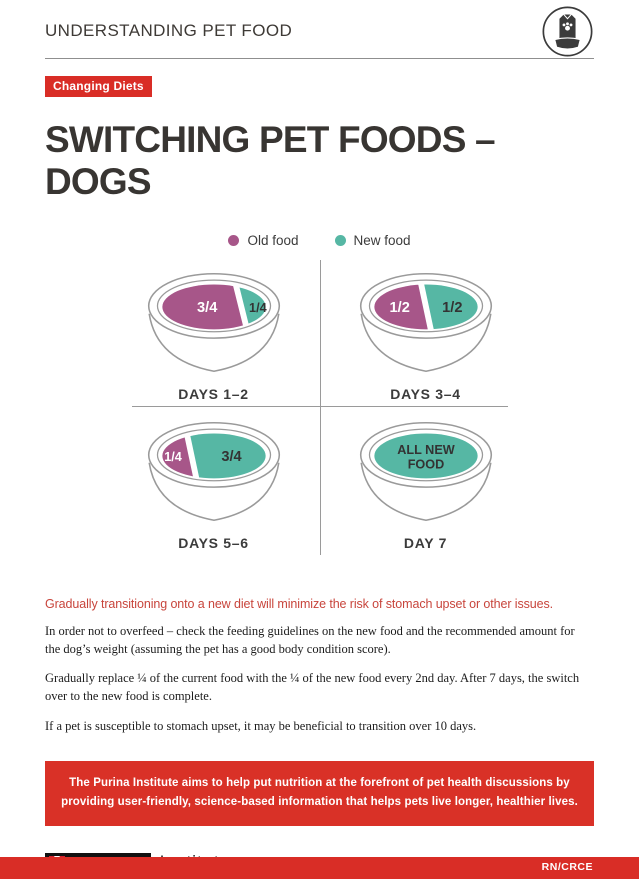 The width and height of the screenshot is (639, 879). What do you see at coordinates (319, 868) in the screenshot?
I see `footer-bar: RN/CRCE` at bounding box center [319, 868].